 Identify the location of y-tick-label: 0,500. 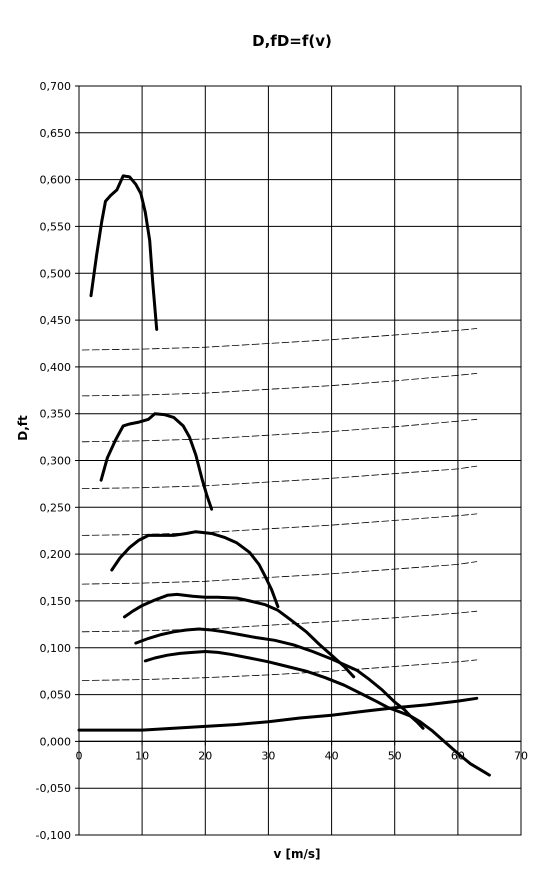
(56, 273).